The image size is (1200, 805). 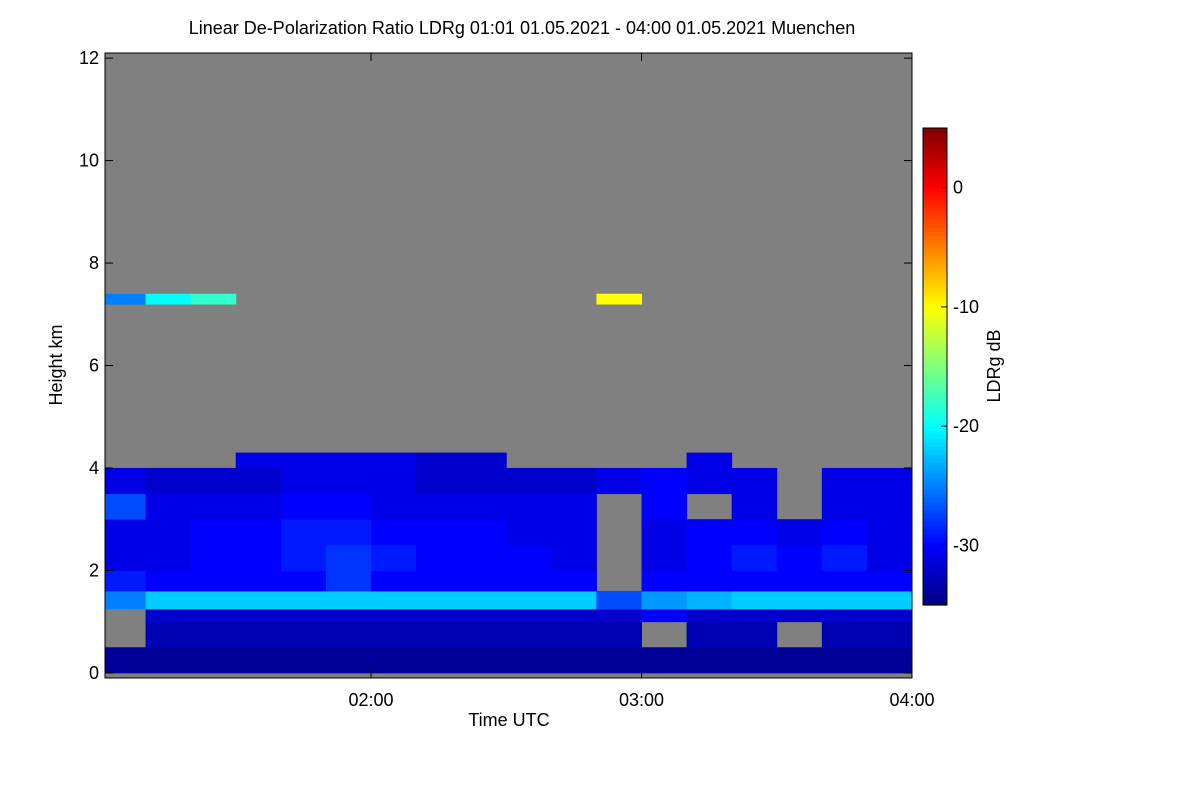 What do you see at coordinates (911, 700) in the screenshot?
I see `x-tick-label: 04:00` at bounding box center [911, 700].